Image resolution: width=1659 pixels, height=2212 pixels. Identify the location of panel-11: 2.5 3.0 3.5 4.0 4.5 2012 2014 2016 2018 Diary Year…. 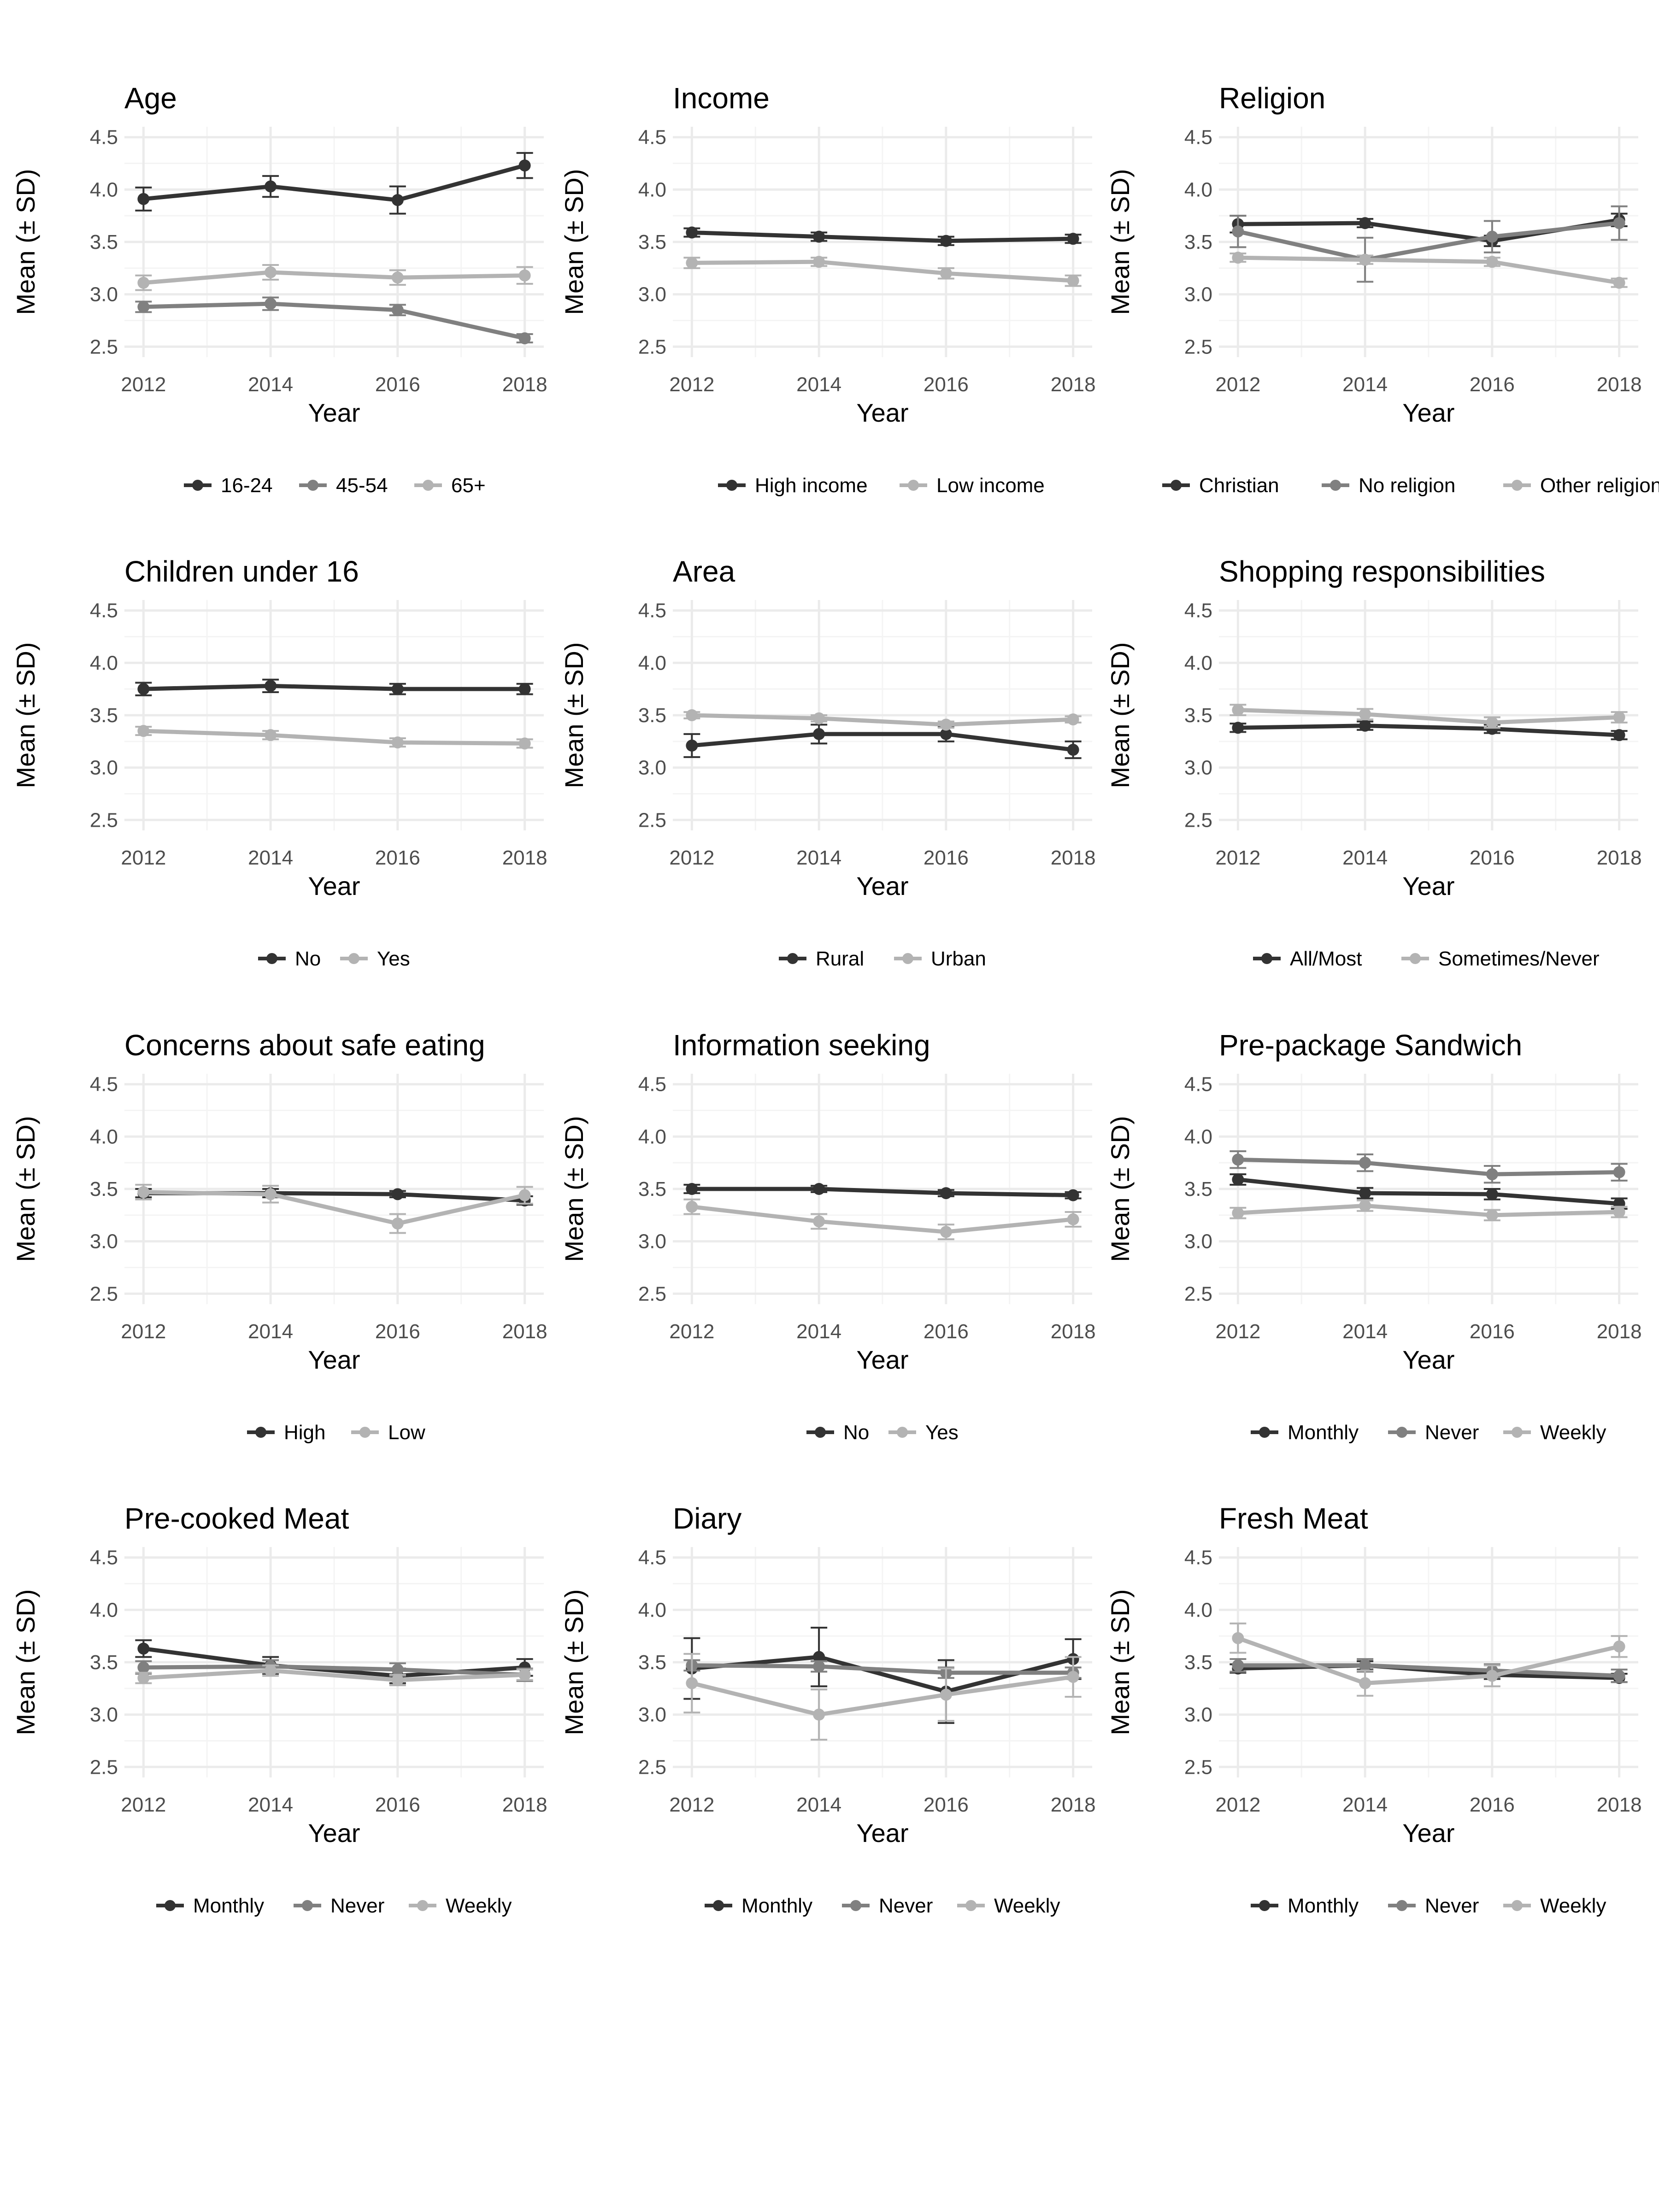
(827, 1709).